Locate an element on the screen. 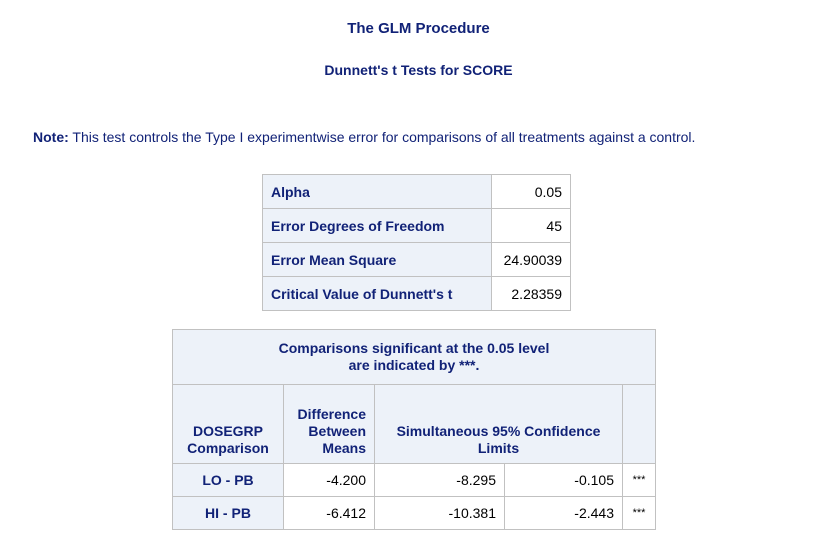 Image resolution: width=837 pixels, height=553 pixels. column-header-comparison: DOSEGRP Comparison is located at coordinates (228, 424).